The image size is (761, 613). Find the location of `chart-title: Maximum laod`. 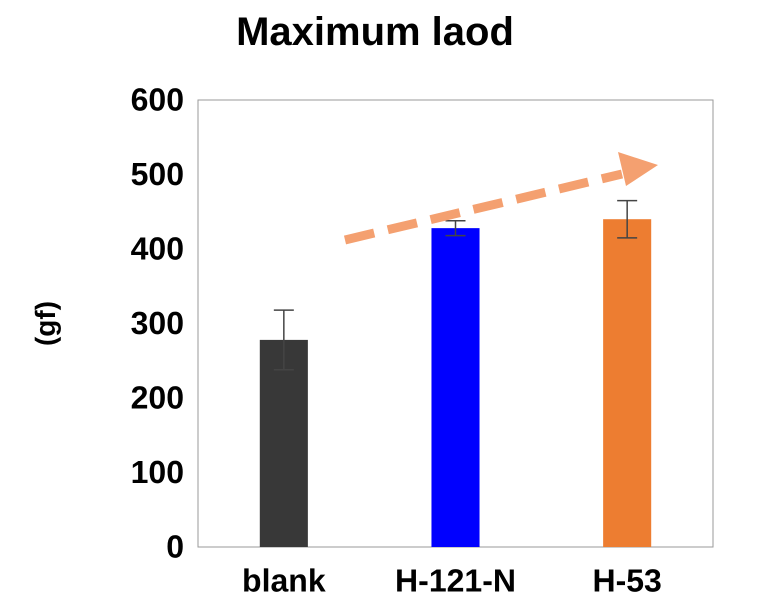

chart-title: Maximum laod is located at coordinates (375, 32).